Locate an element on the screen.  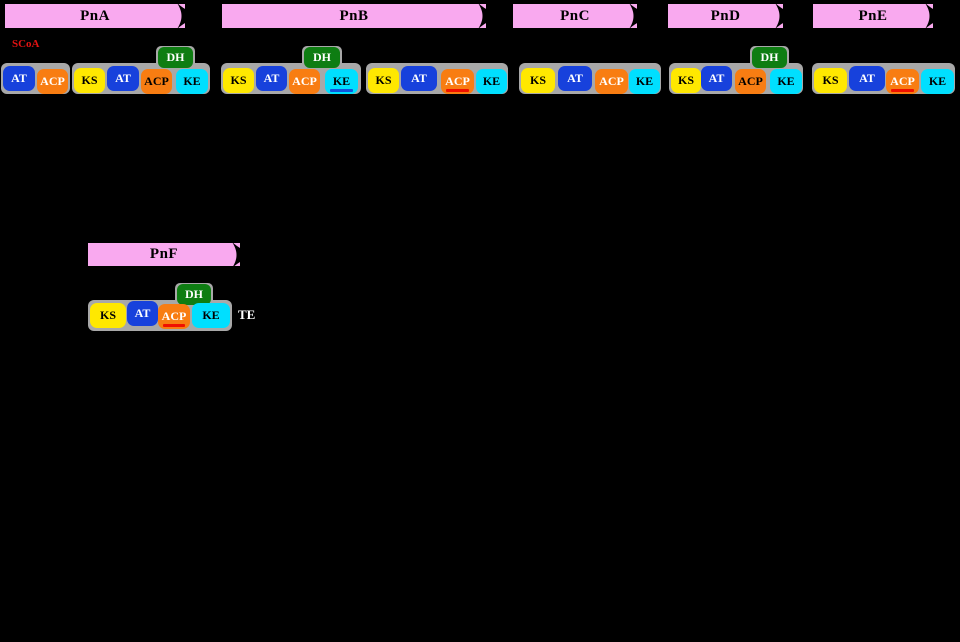
gene-label-pna: PnA is located at coordinates (95, 15).